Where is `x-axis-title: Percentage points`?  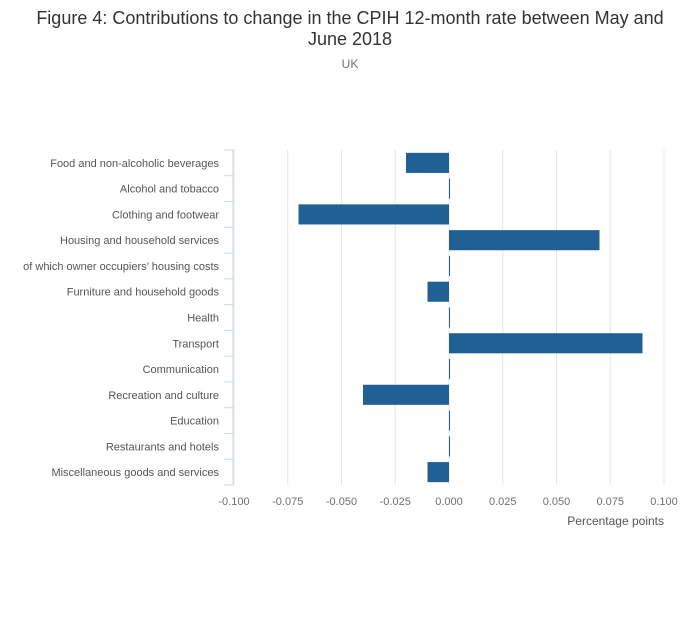 x-axis-title: Percentage points is located at coordinates (615, 521).